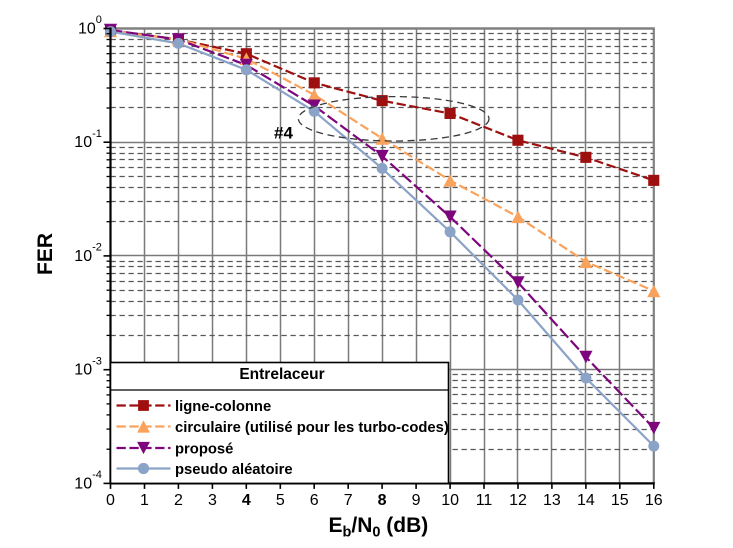 This screenshot has height=548, width=733. What do you see at coordinates (45, 254) in the screenshot?
I see `svg-text: FER` at bounding box center [45, 254].